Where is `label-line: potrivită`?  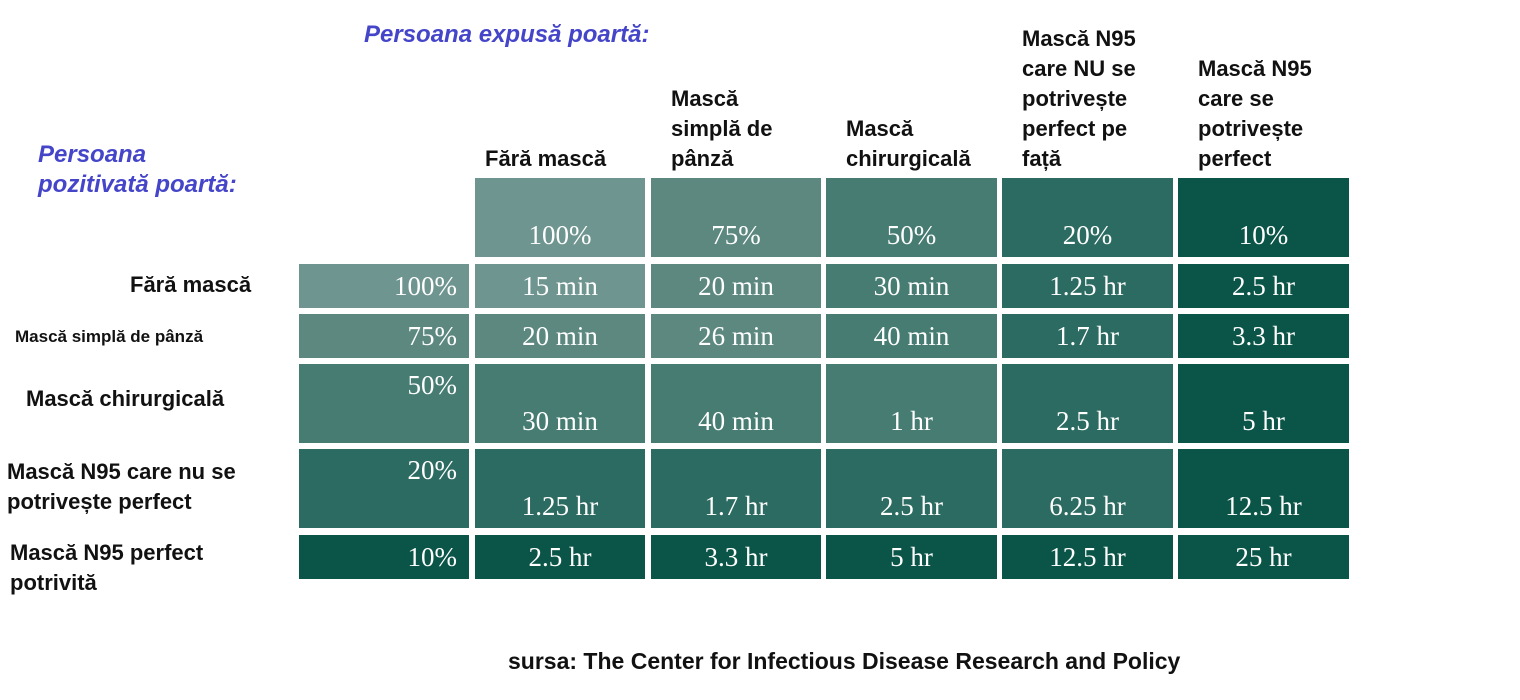
label-line: potrivită is located at coordinates (150, 583).